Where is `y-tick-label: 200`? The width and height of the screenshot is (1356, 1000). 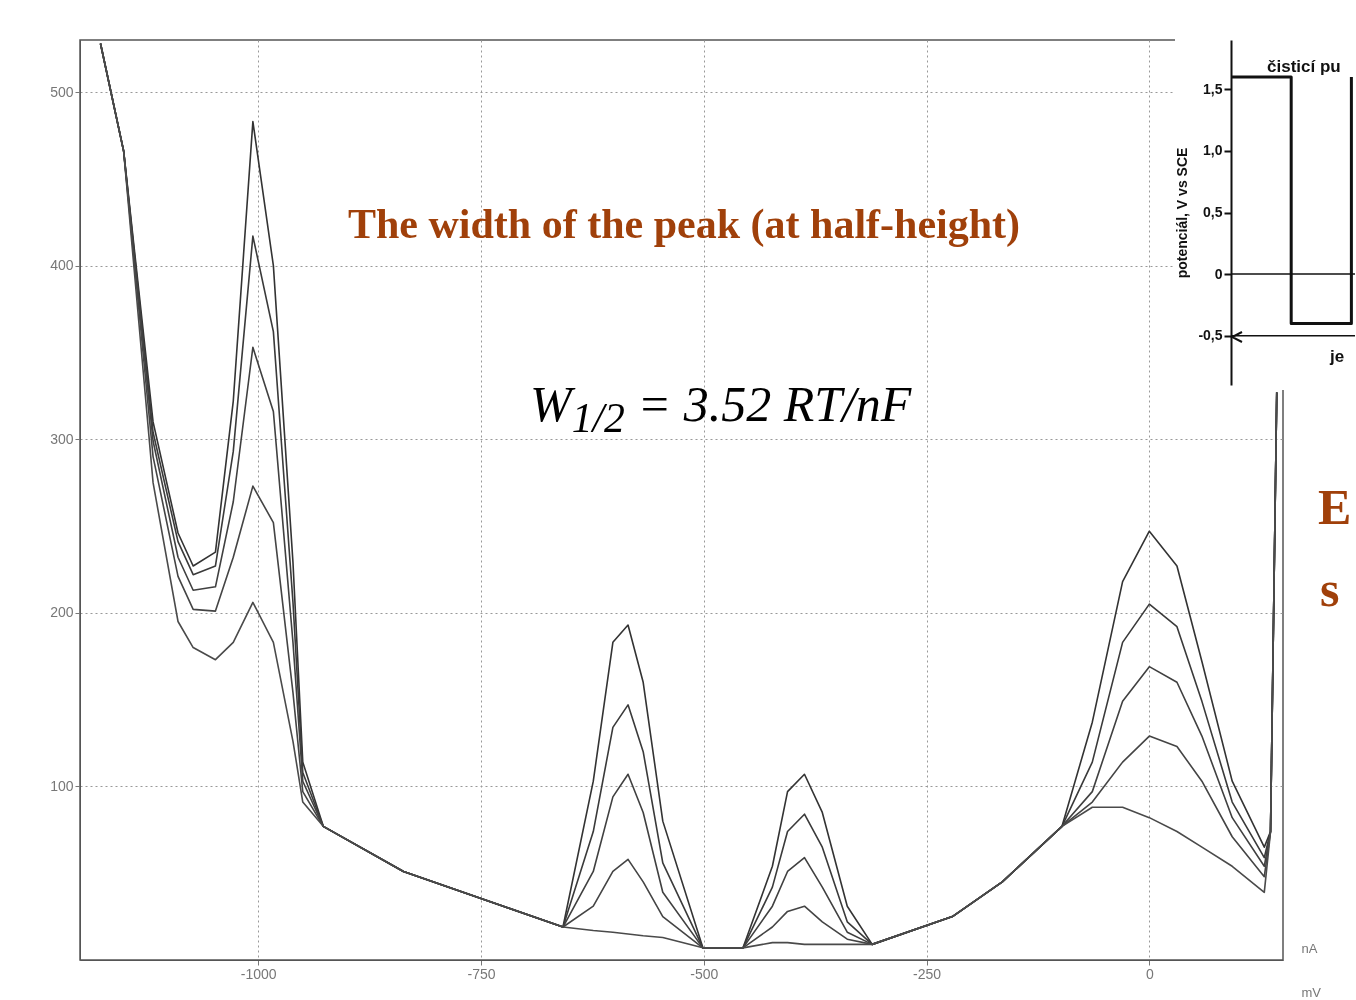 y-tick-label: 200 is located at coordinates (62, 612).